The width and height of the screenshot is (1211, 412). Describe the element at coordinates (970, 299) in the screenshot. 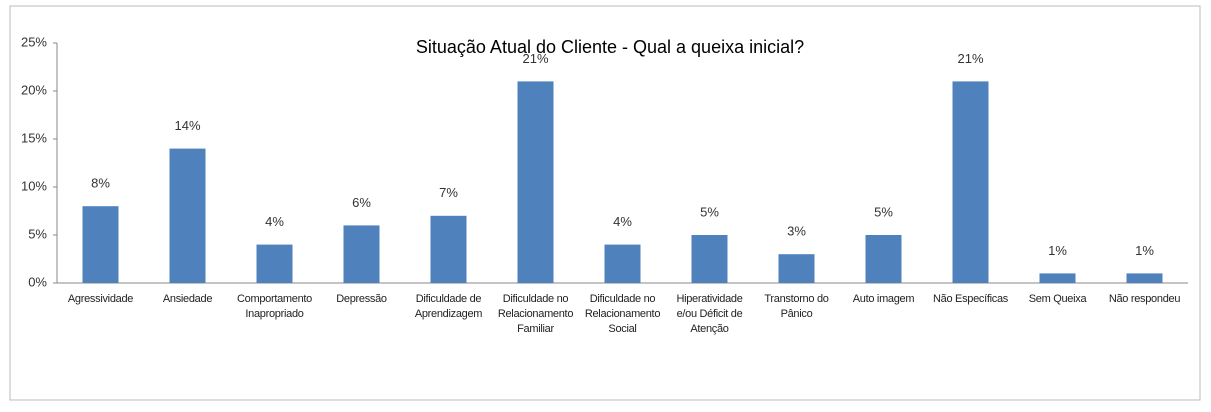

I see `x-tick-label: Não Específicas` at that location.